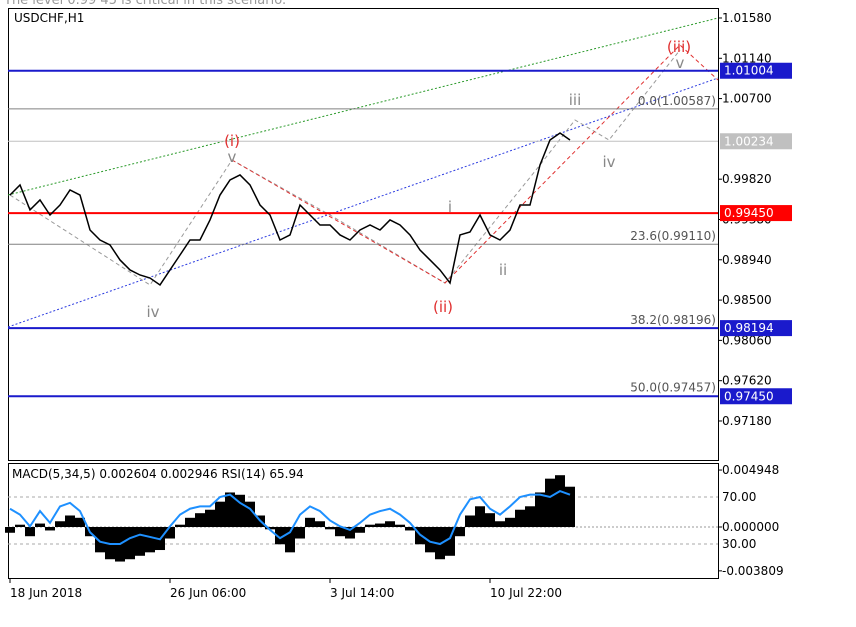 This screenshot has height=627, width=856. What do you see at coordinates (739, 544) in the screenshot?
I see `y2-tick-label: 30.00` at bounding box center [739, 544].